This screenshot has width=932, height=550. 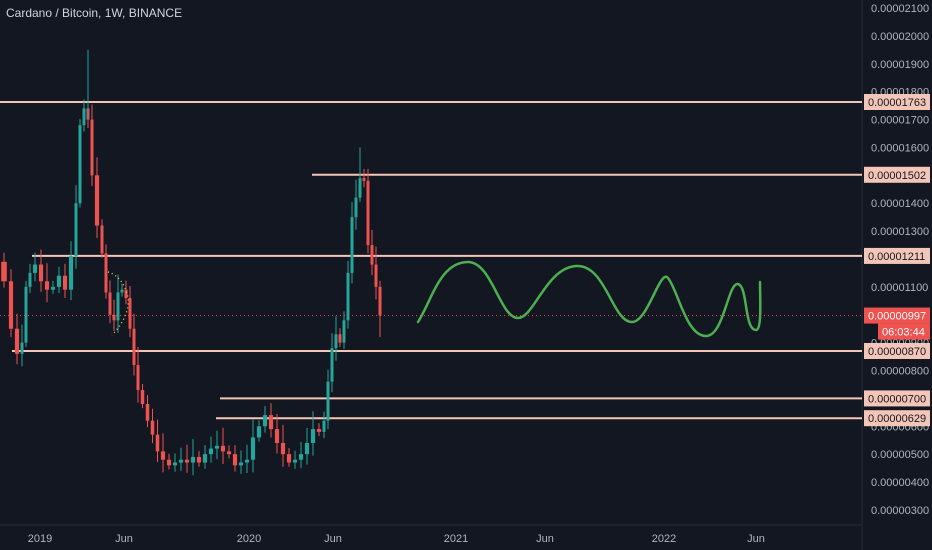 What do you see at coordinates (900, 372) in the screenshot?
I see `y-axis-tick-label: 0.00000800` at bounding box center [900, 372].